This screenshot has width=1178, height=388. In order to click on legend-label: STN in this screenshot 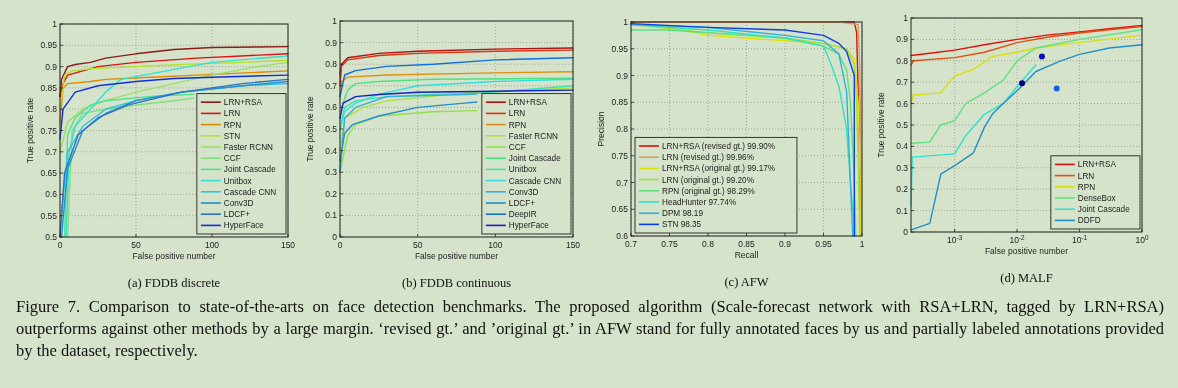, I will do `click(232, 136)`.